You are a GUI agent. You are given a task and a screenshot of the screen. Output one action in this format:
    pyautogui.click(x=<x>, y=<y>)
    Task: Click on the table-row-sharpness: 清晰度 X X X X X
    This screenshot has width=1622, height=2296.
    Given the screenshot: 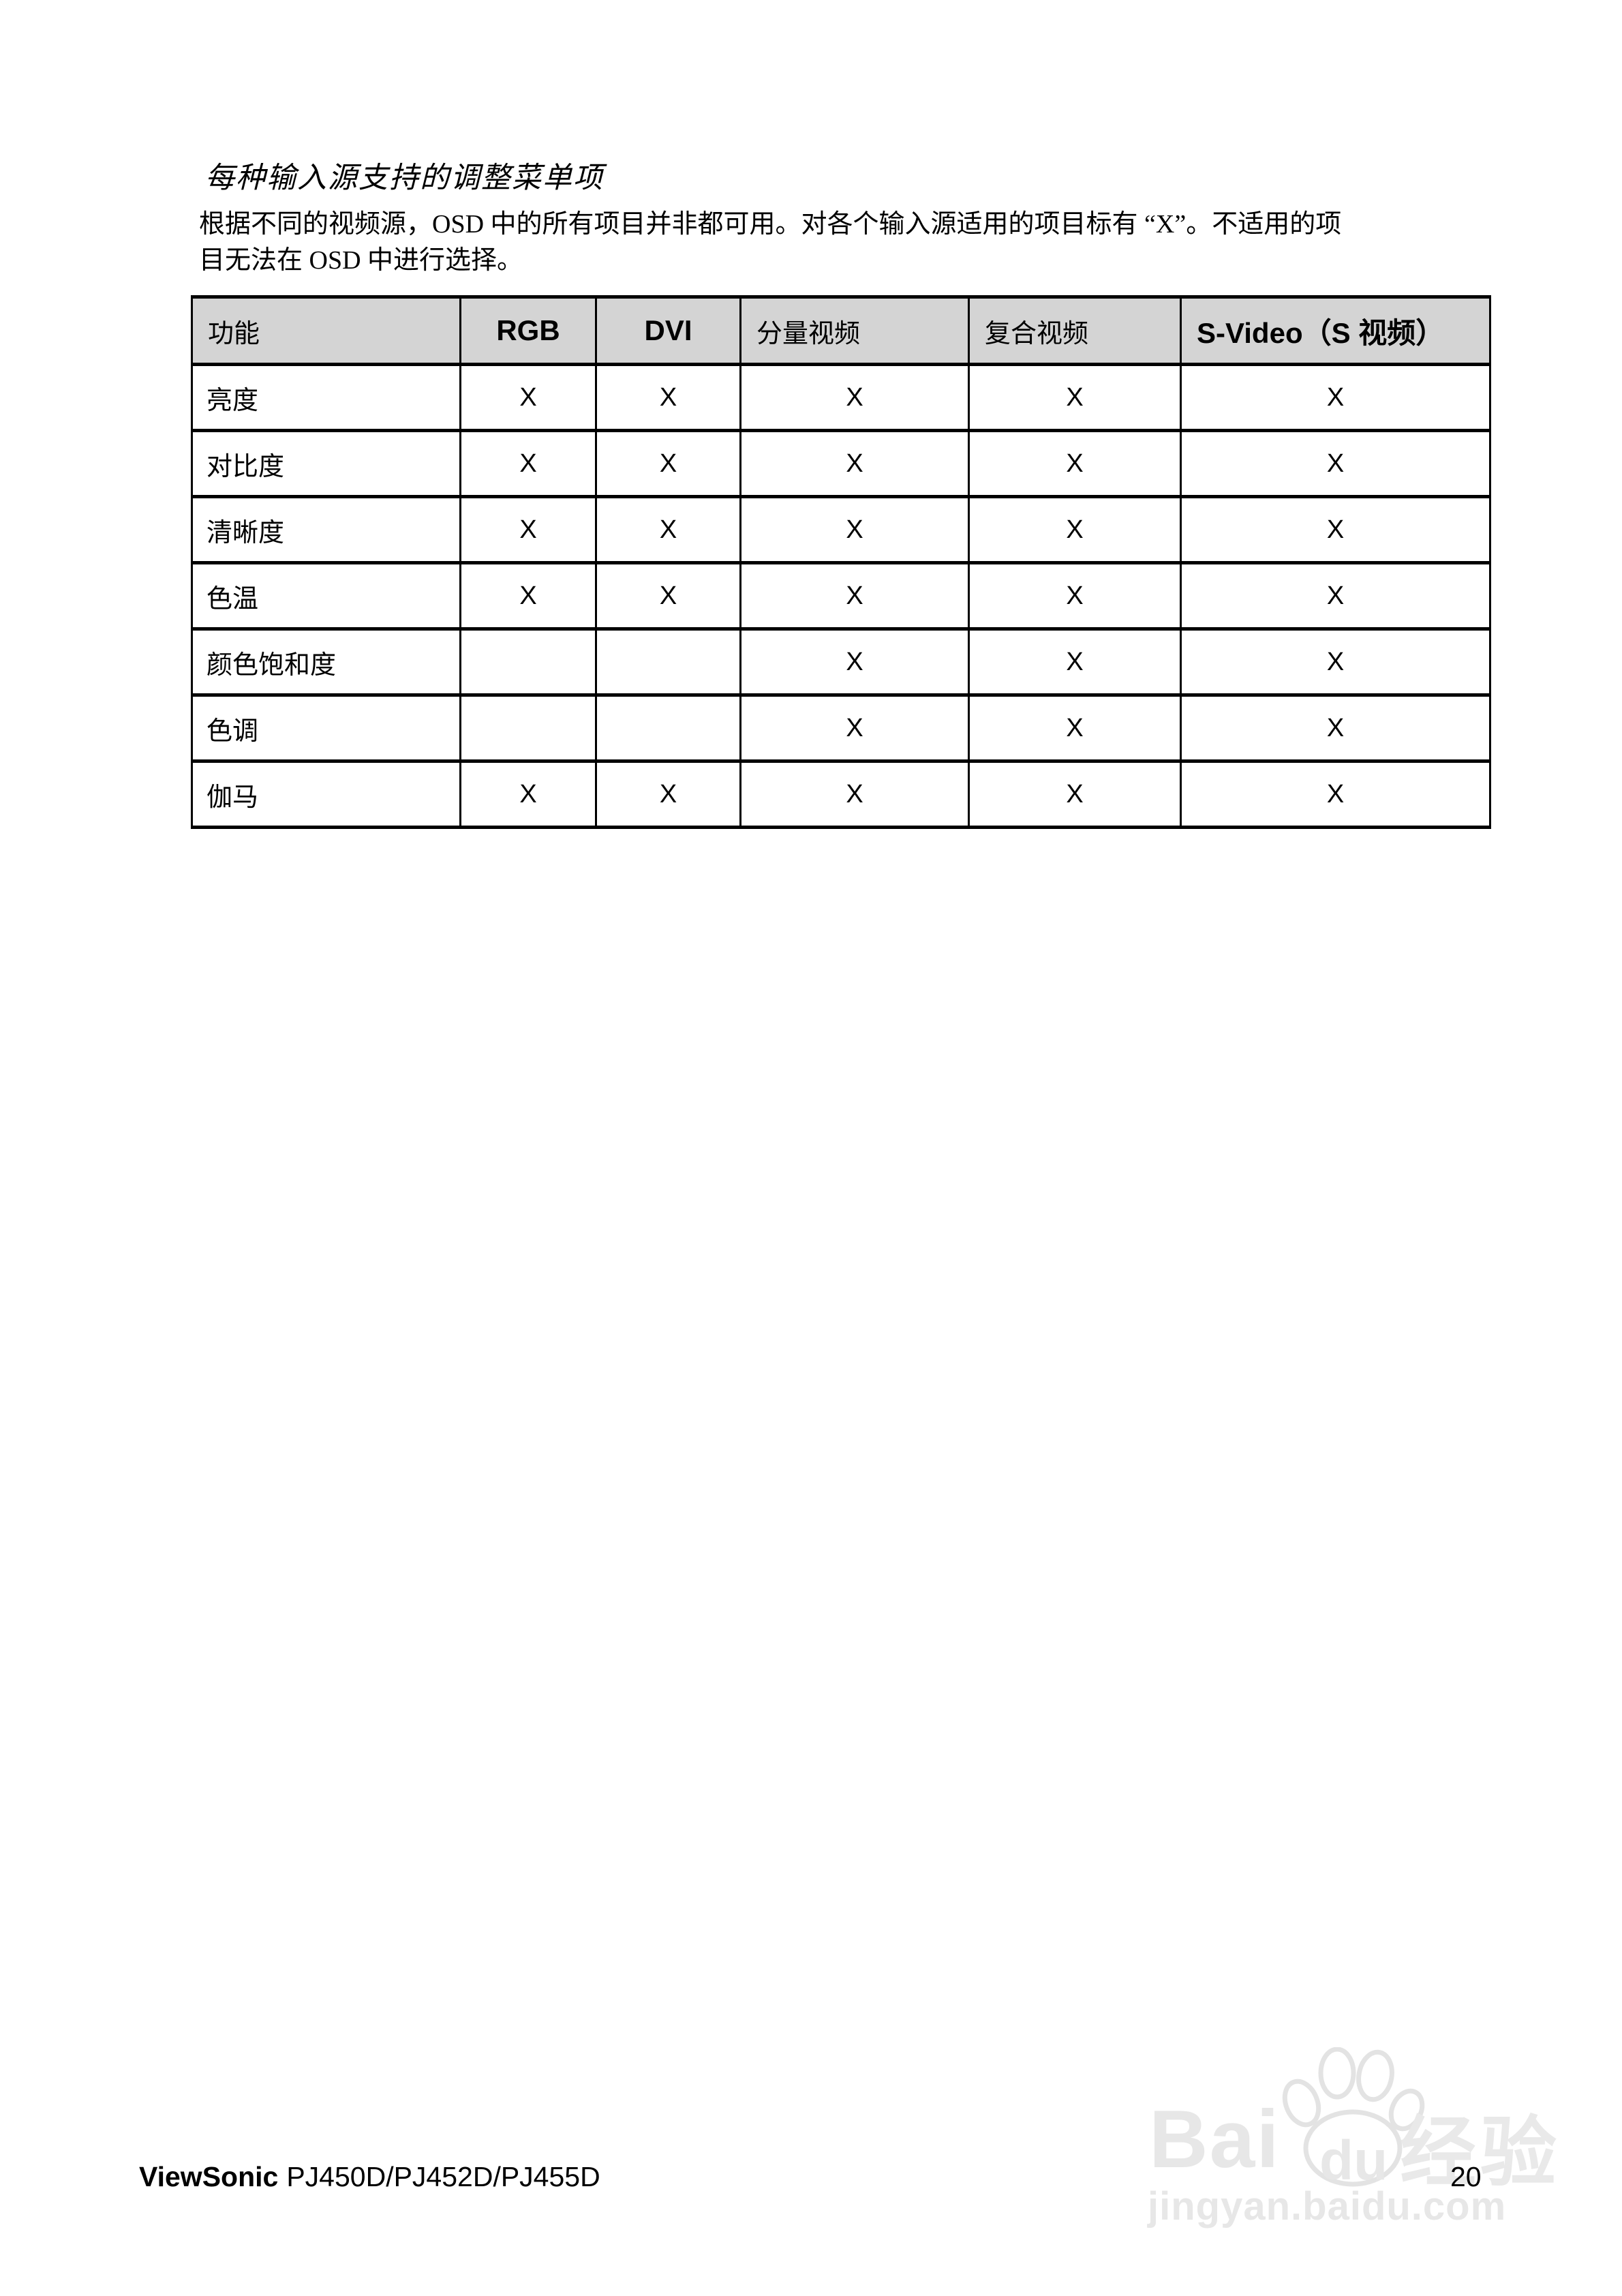 What is the action you would take?
    pyautogui.click(x=841, y=529)
    